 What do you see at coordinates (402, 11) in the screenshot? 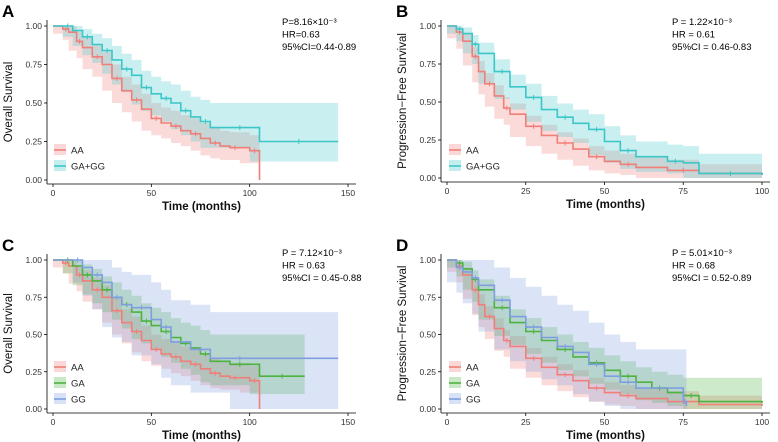
I see `panel-label: B` at bounding box center [402, 11].